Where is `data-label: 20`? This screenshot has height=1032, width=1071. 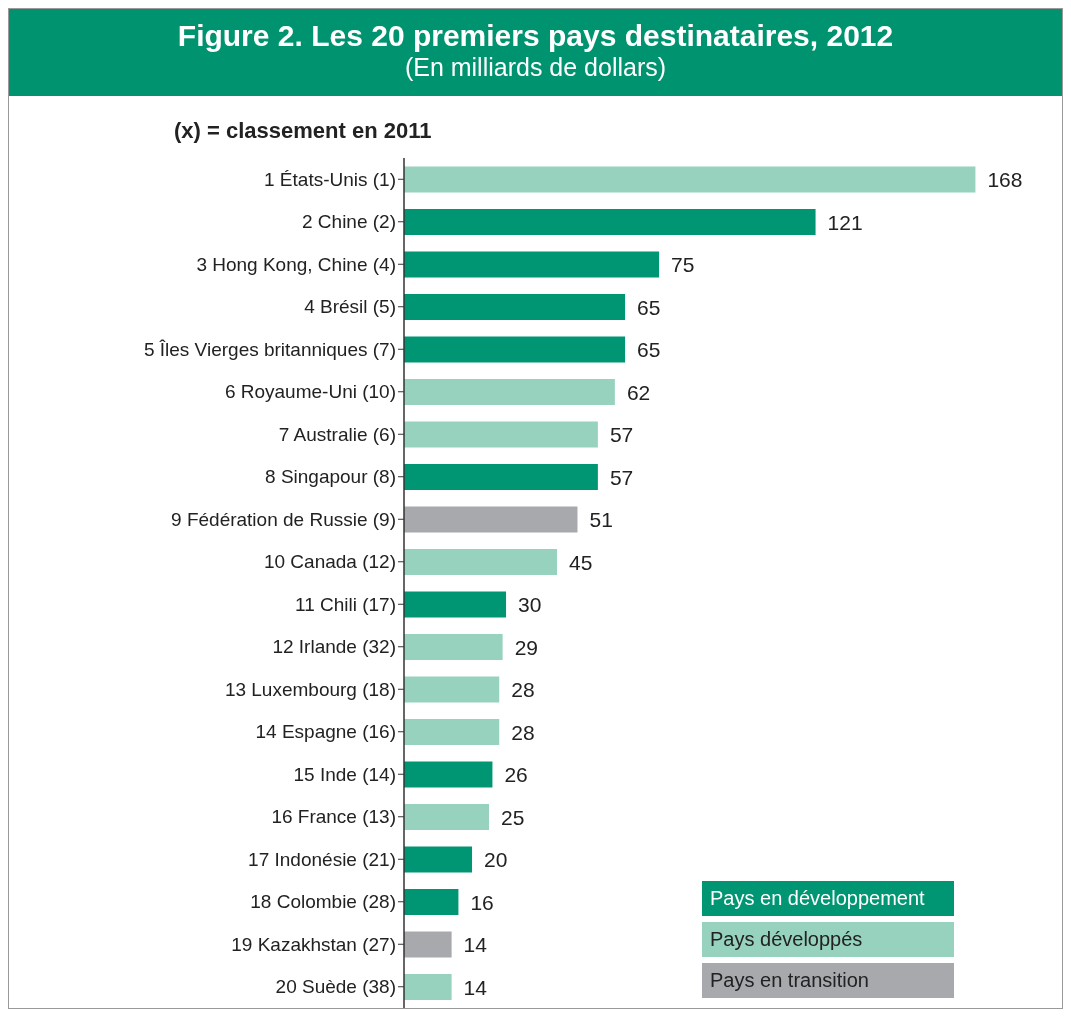
data-label: 20 is located at coordinates (496, 859).